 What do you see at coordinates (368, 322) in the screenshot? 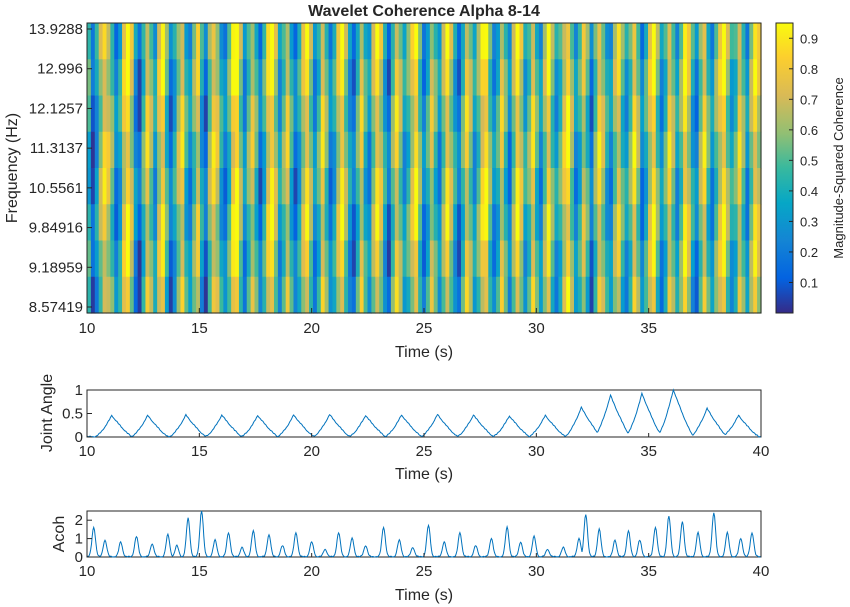
I see `heatmap-x-ticks: 10 15 20 25 30 35` at bounding box center [368, 322].